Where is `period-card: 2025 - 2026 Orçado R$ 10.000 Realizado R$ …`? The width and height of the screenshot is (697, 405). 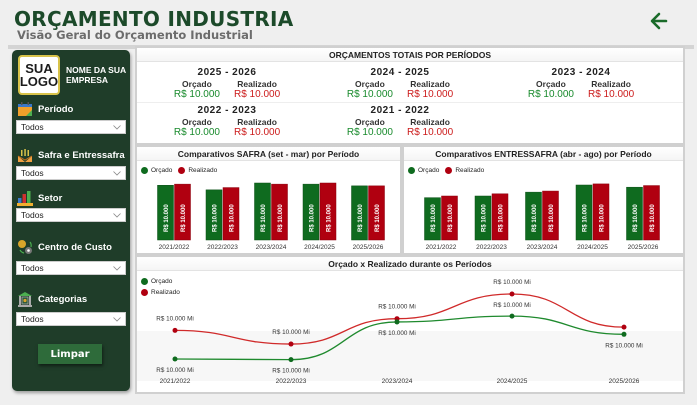
period-card: 2025 - 2026 Orçado R$ 10.000 Realizado R$ … is located at coordinates (227, 83).